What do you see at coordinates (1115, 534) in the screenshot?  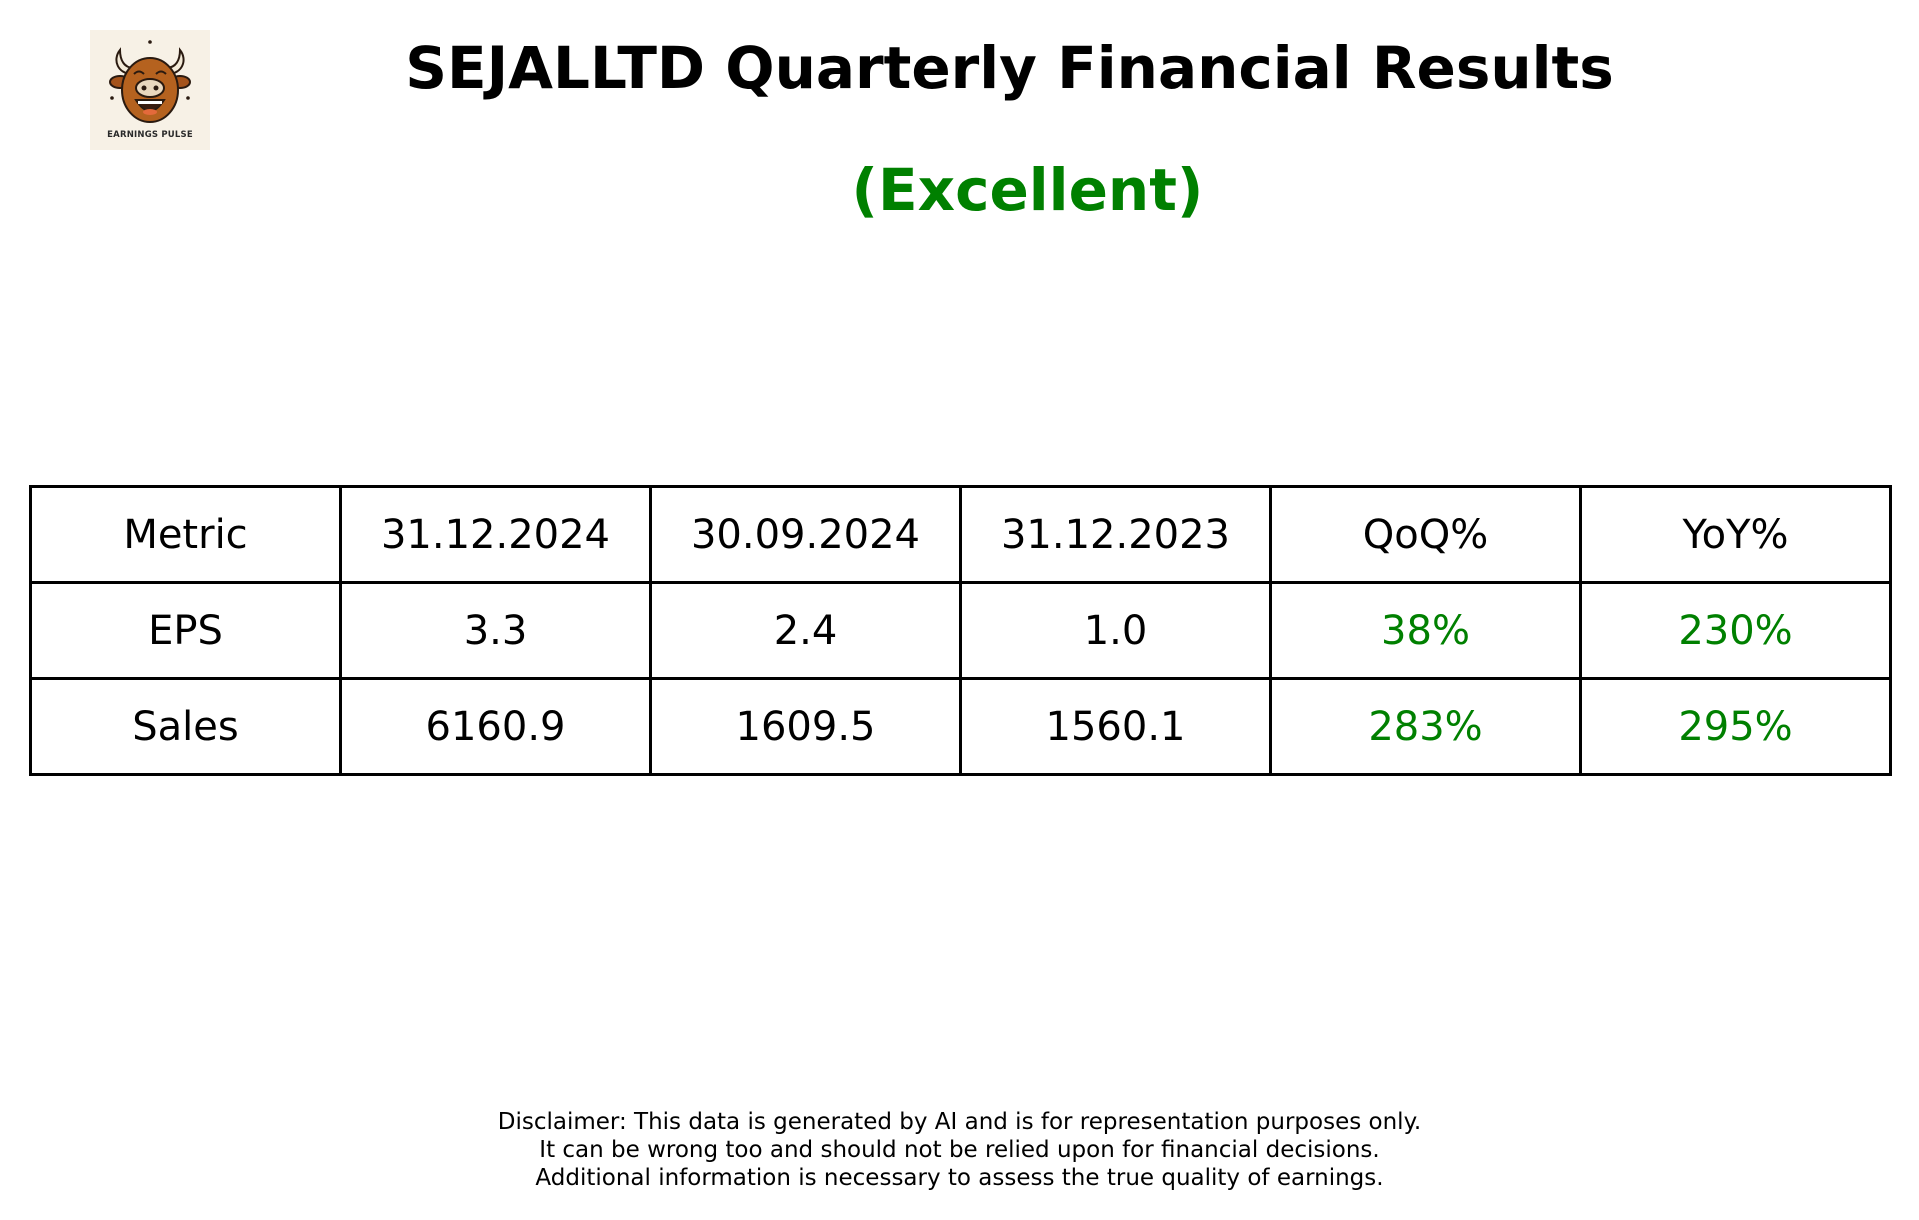 I see `column-header-year-ago-quarter: 31.12.2023` at bounding box center [1115, 534].